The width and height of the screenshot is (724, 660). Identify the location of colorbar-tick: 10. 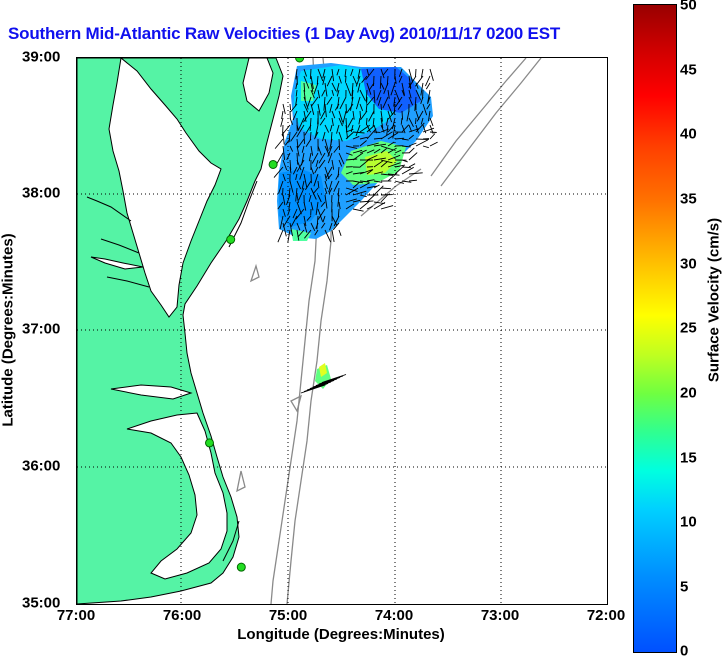
(688, 522).